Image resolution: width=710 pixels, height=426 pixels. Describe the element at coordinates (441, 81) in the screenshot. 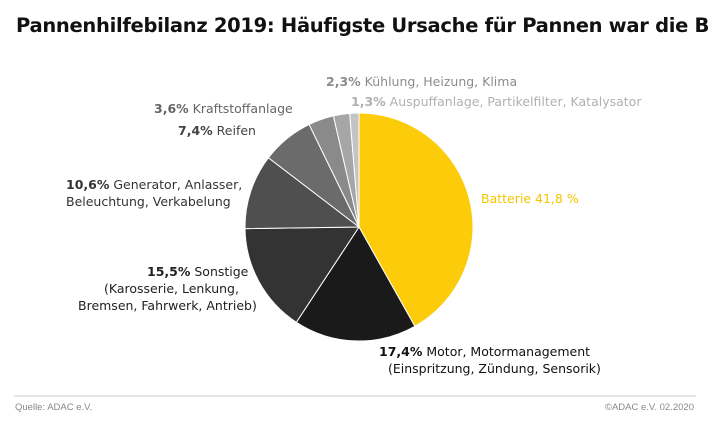

I see `label-text: Kühlung, Heizung, Klima` at that location.